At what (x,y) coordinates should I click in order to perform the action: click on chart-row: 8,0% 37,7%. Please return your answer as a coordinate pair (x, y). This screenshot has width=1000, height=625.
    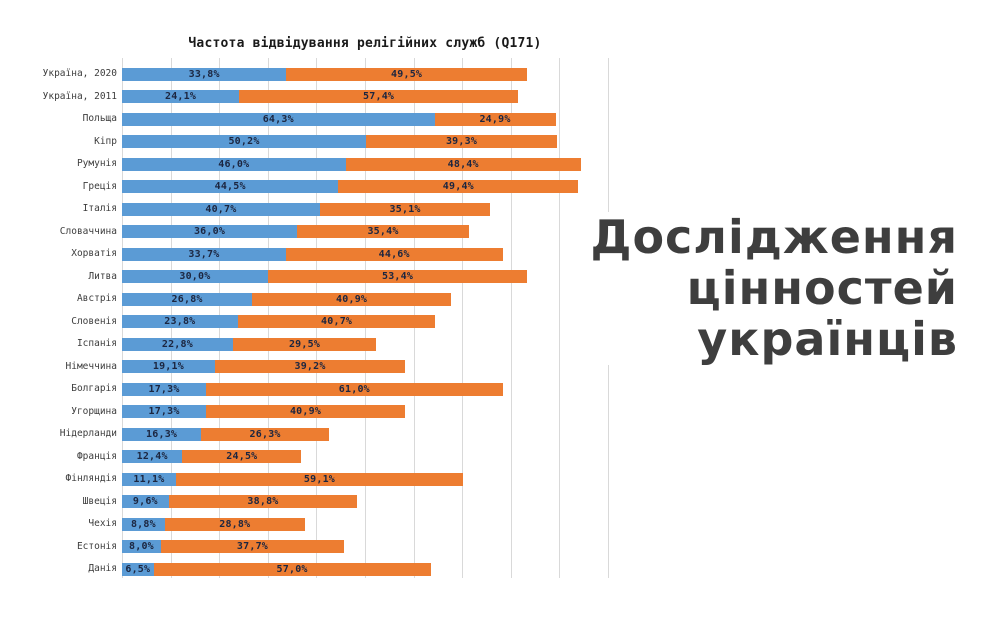
    Looking at the image, I should click on (365, 547).